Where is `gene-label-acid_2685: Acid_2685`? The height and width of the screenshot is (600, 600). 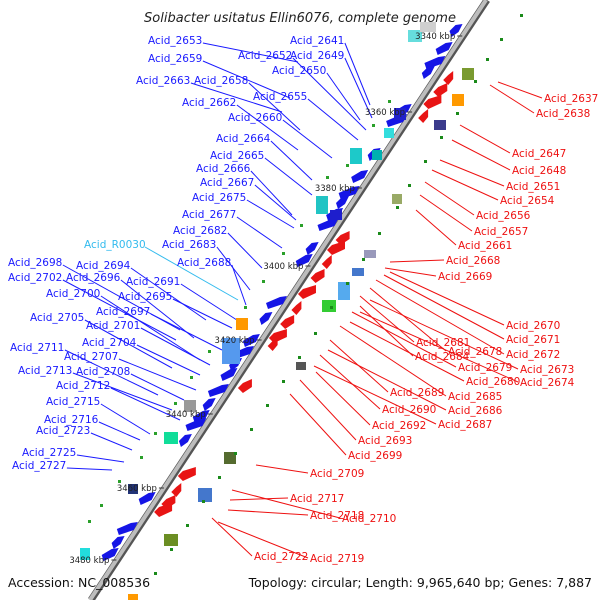 gene-label-acid_2685: Acid_2685 is located at coordinates (420, 364).